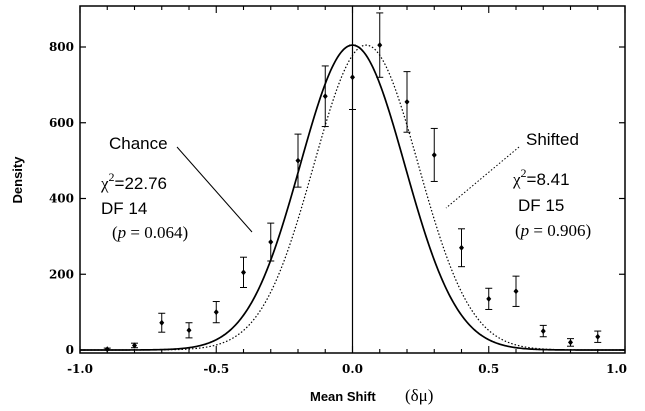 The height and width of the screenshot is (411, 645). What do you see at coordinates (124, 208) in the screenshot?
I see `chance-df: DF 14` at bounding box center [124, 208].